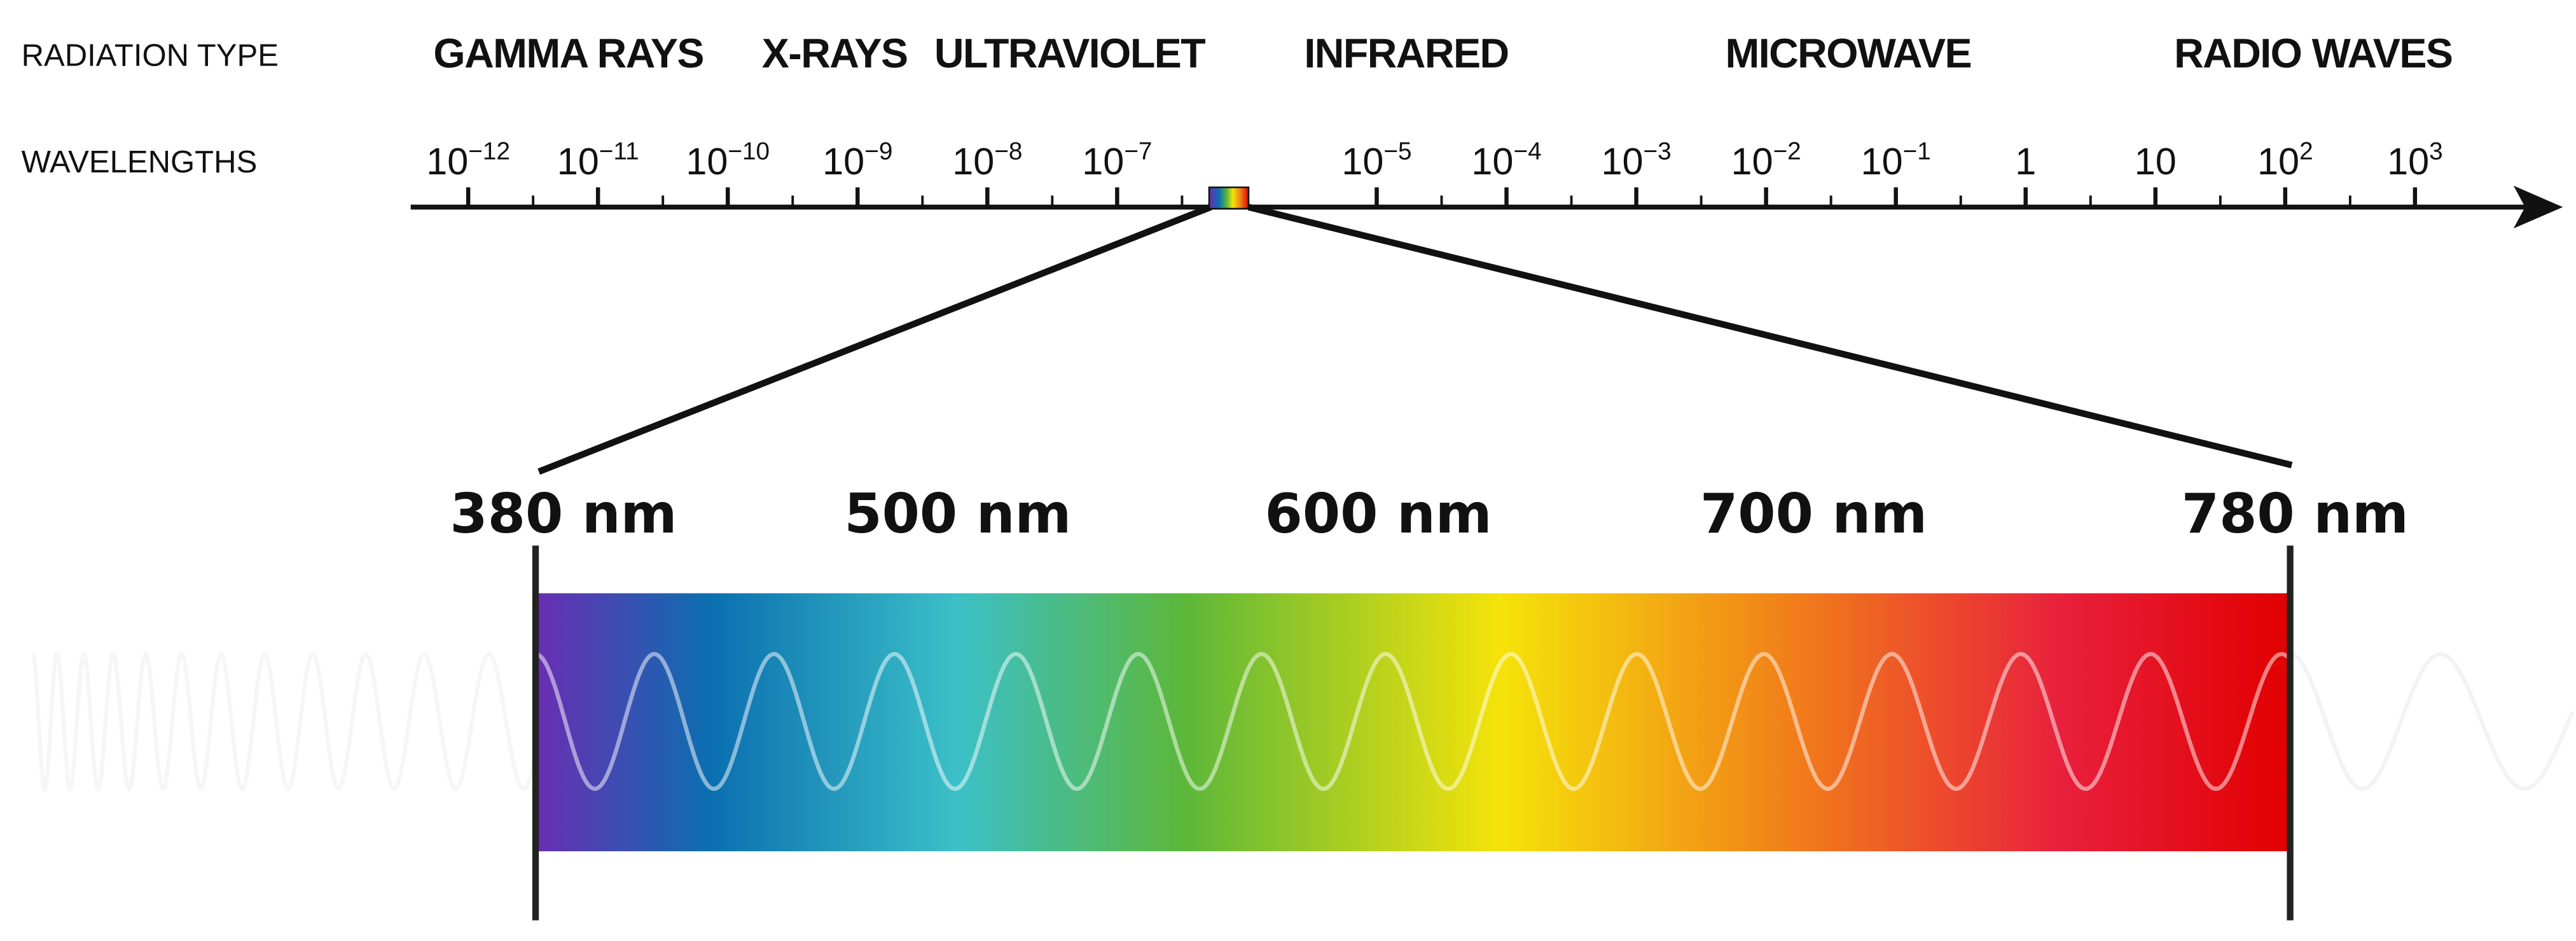 This screenshot has width=2576, height=941. What do you see at coordinates (2295, 514) in the screenshot?
I see `nm-label: 780 nm` at bounding box center [2295, 514].